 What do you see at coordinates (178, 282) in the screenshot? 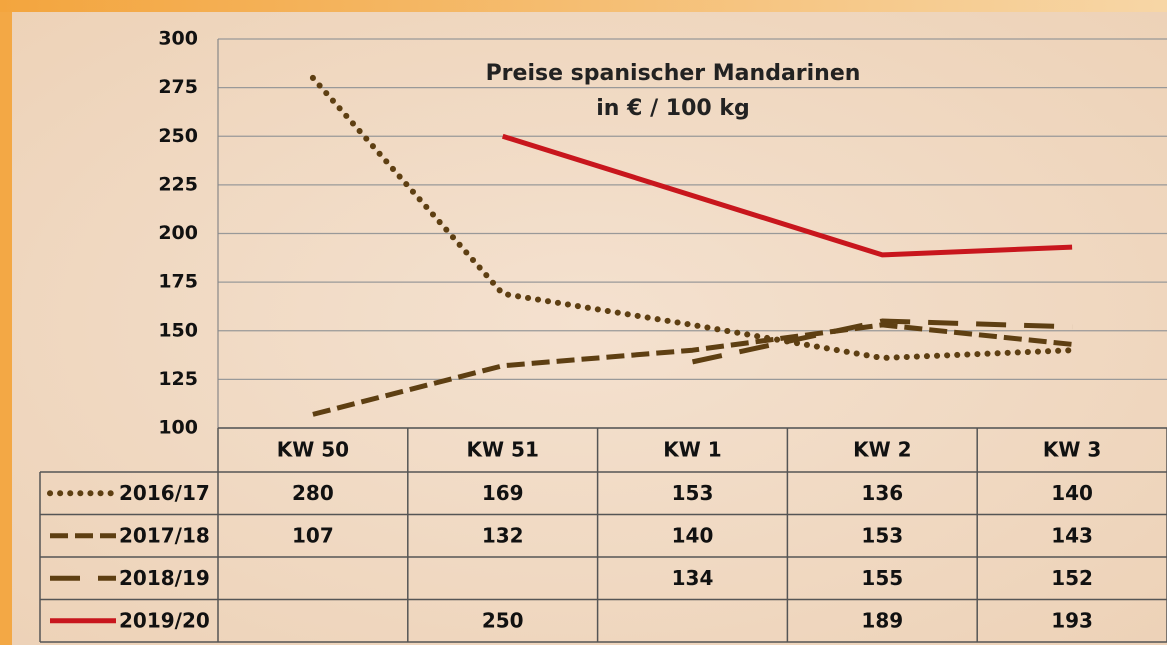
I see `y-tick-label: 175` at bounding box center [178, 282].